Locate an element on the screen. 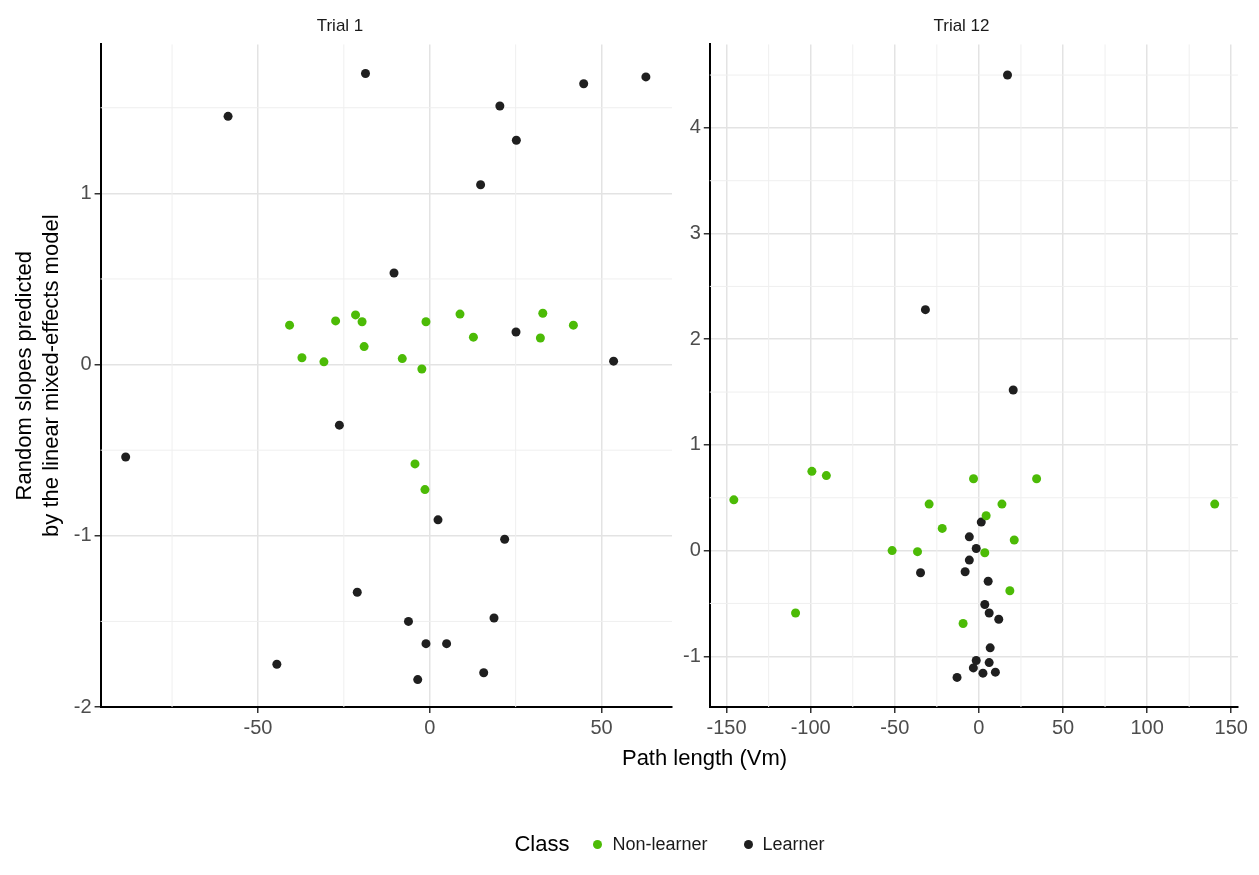  x-axis-title: Path length (Vm) is located at coordinates (704, 758).